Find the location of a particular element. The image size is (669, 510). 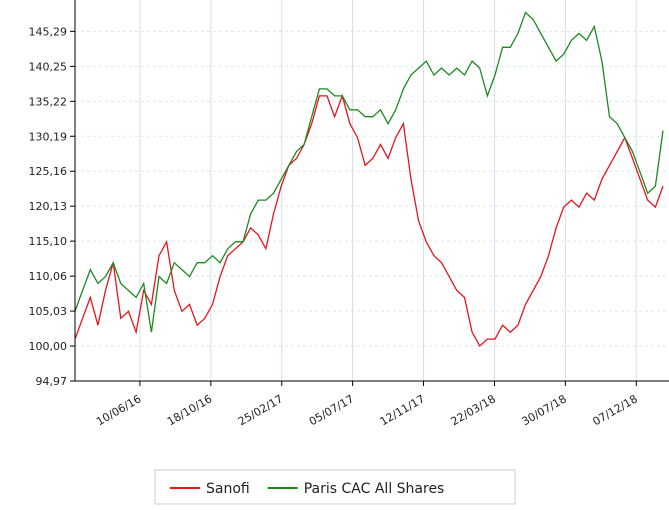

y-tick-label: 94,97 is located at coordinates (52, 381).